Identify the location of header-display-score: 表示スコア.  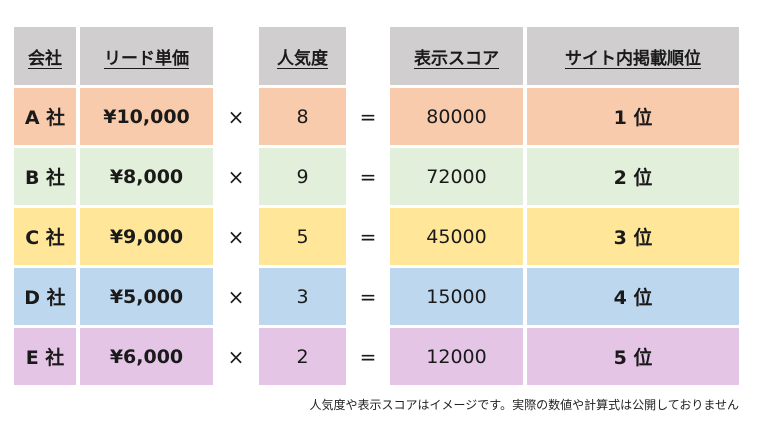
(456, 56).